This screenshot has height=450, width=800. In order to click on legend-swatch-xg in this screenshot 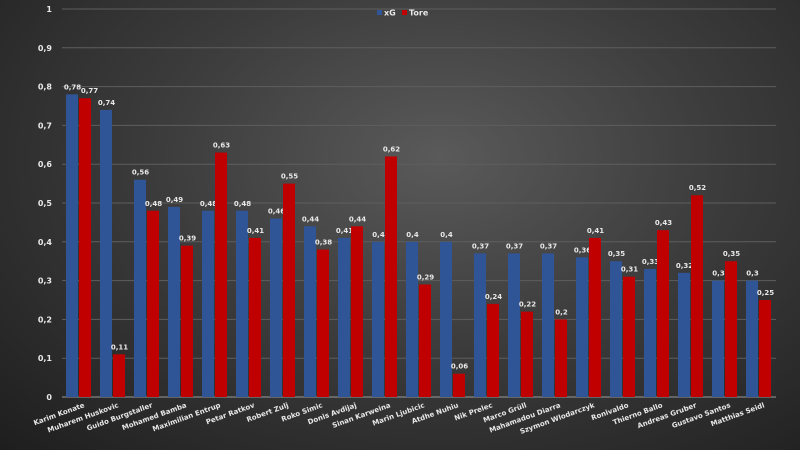, I will do `click(379, 12)`.